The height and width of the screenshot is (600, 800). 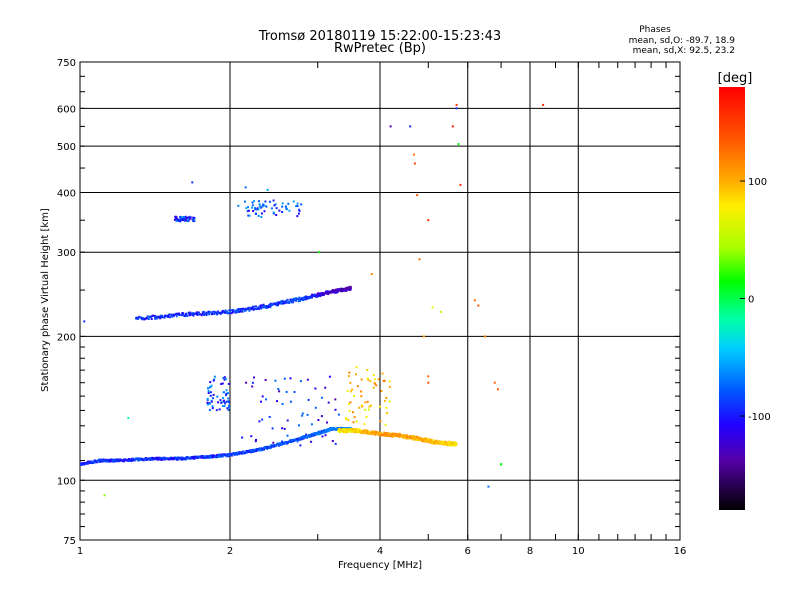 What do you see at coordinates (80, 551) in the screenshot?
I see `x-tick-label: 1` at bounding box center [80, 551].